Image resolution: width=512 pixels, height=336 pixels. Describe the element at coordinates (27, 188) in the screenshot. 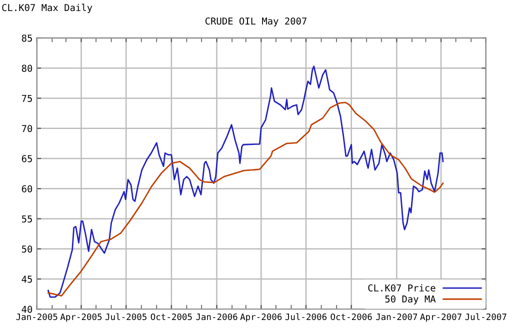

I see `y-tick-label: 60` at that location.